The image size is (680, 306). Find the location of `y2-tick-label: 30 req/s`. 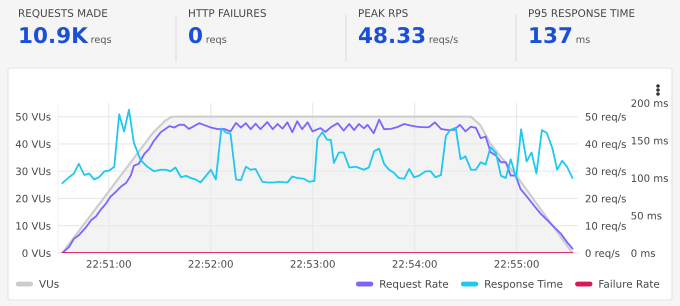

y2-tick-label: 30 req/s is located at coordinates (606, 173).